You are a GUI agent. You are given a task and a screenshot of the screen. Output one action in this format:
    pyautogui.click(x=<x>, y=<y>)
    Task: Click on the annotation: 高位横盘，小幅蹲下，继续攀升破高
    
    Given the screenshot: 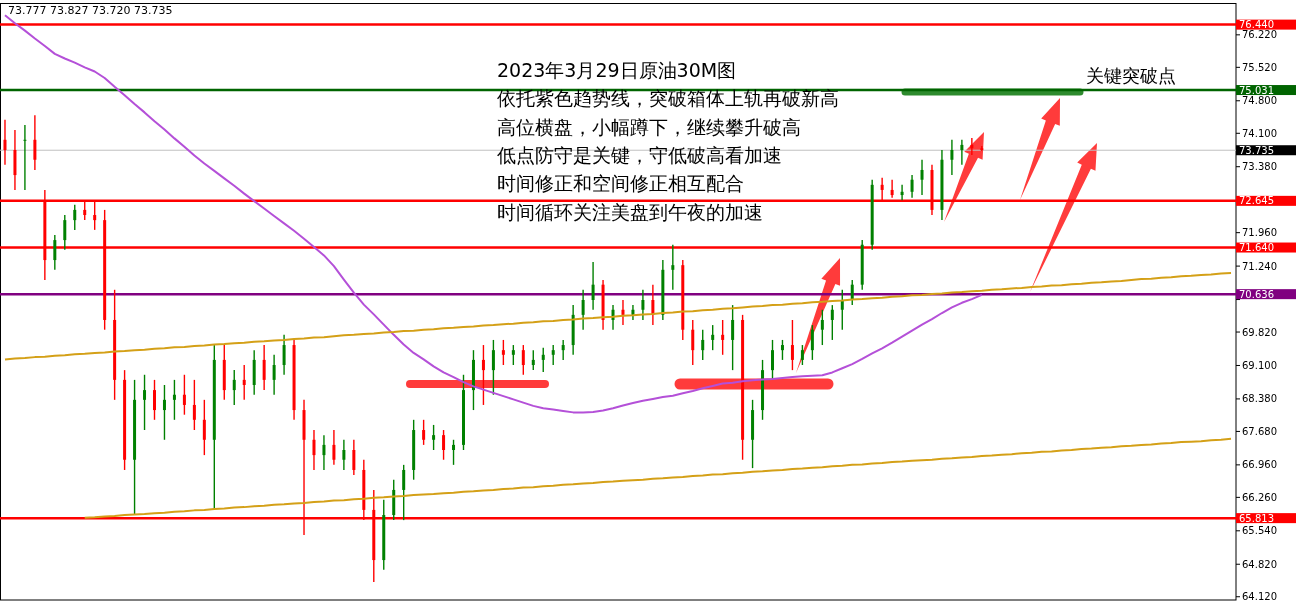 What is the action you would take?
    pyautogui.click(x=649, y=126)
    